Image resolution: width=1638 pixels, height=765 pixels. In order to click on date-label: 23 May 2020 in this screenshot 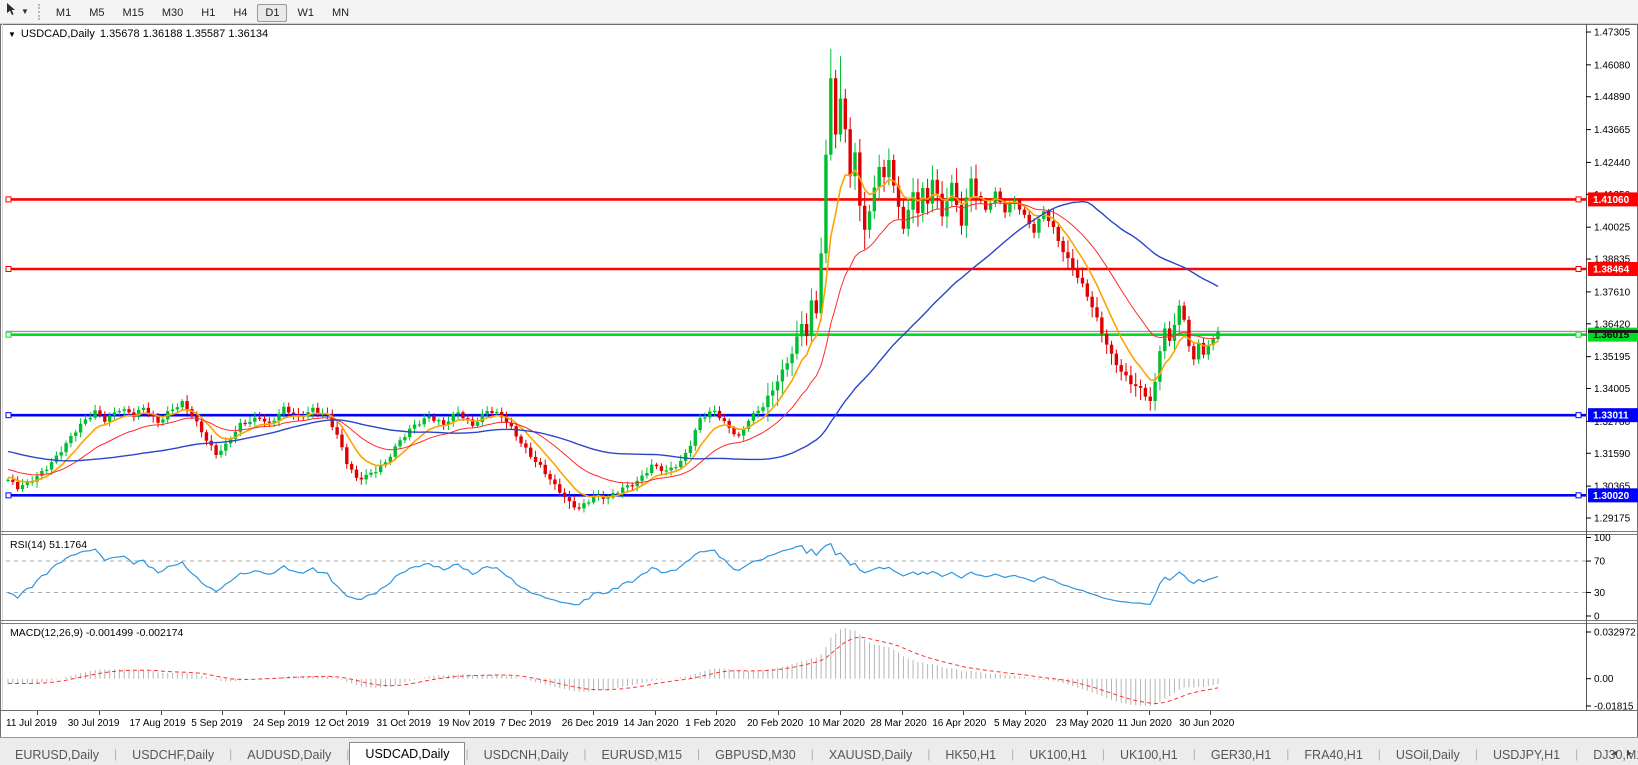, I will do `click(1084, 723)`.